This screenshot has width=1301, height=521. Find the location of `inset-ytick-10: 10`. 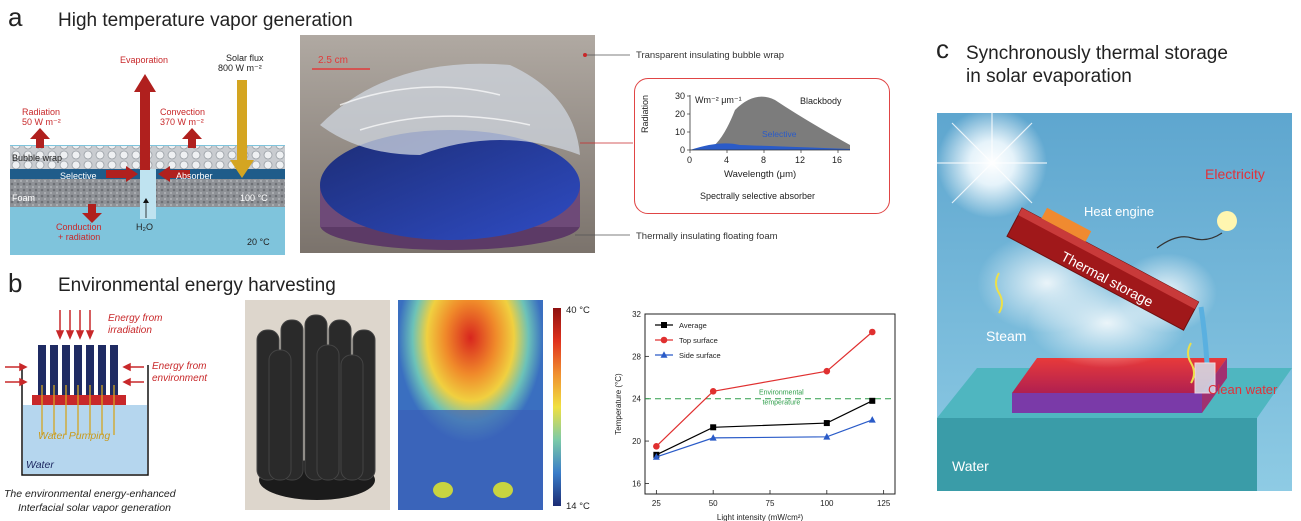

inset-ytick-10: 10 is located at coordinates (680, 132).